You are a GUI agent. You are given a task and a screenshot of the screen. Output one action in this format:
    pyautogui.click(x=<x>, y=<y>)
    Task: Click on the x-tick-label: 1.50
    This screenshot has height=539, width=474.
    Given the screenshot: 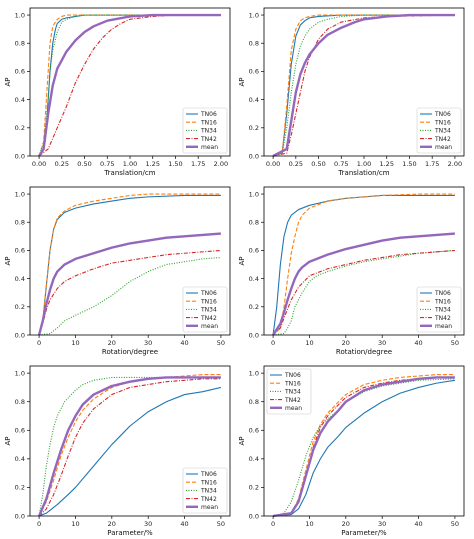 What is the action you would take?
    pyautogui.click(x=175, y=164)
    